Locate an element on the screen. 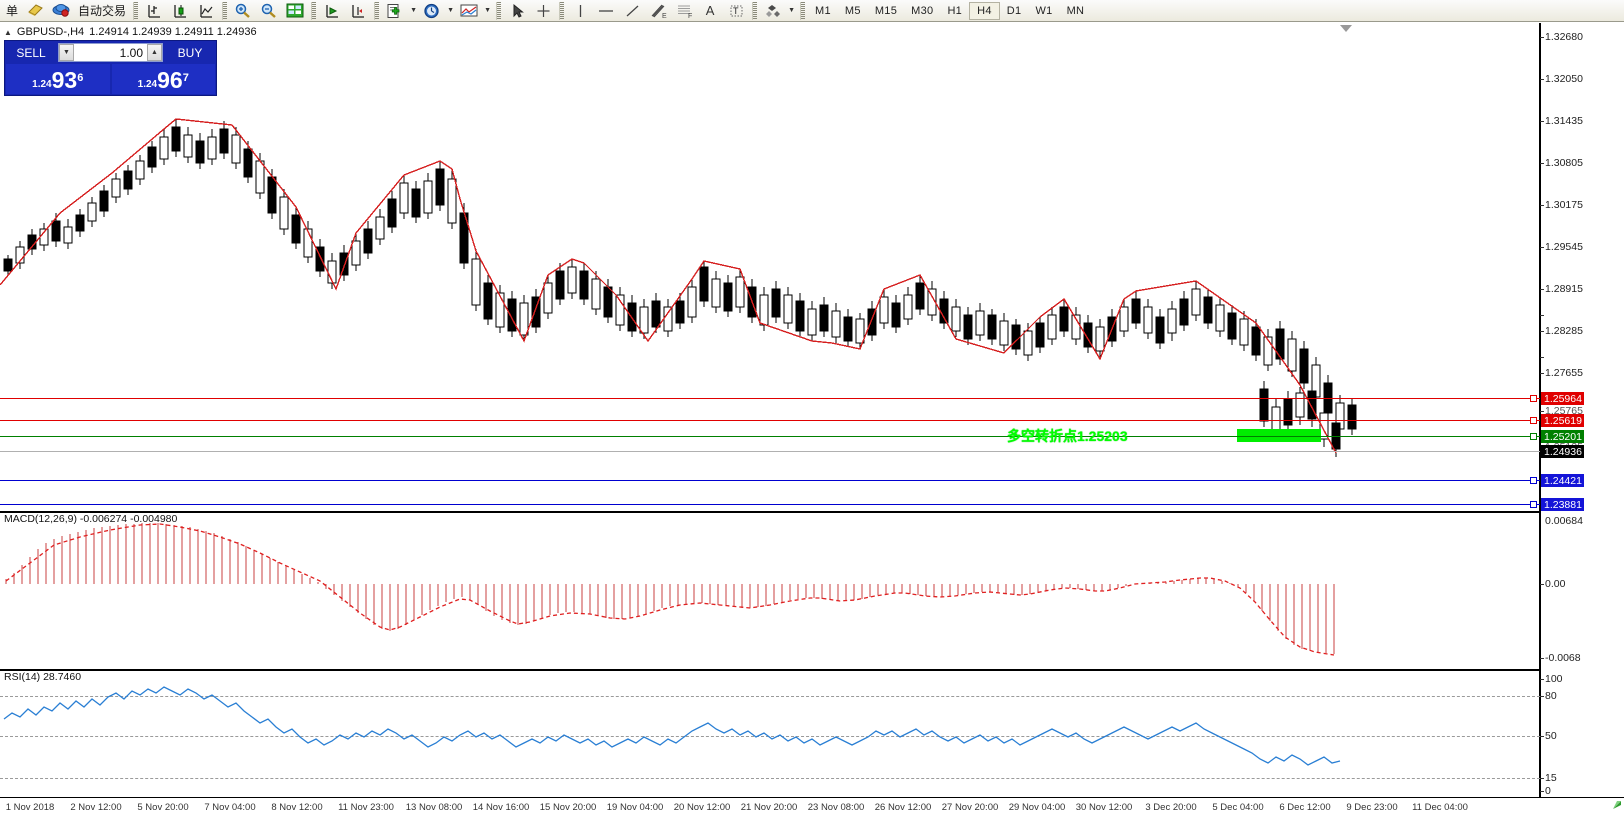  indicator-dropdown-icon: ▼ is located at coordinates (487, 10).